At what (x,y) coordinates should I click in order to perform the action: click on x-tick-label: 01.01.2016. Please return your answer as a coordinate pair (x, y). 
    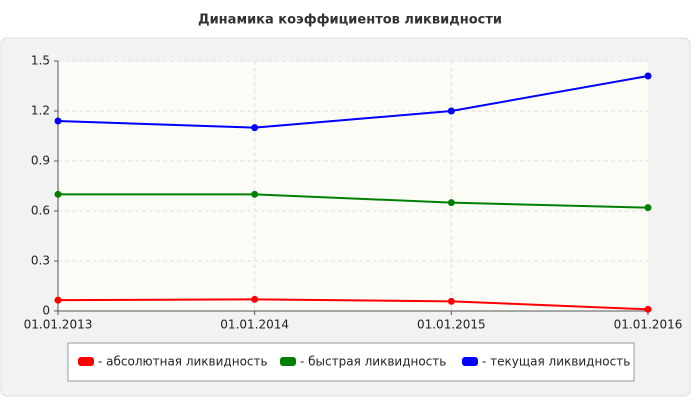
    Looking at the image, I should click on (648, 325).